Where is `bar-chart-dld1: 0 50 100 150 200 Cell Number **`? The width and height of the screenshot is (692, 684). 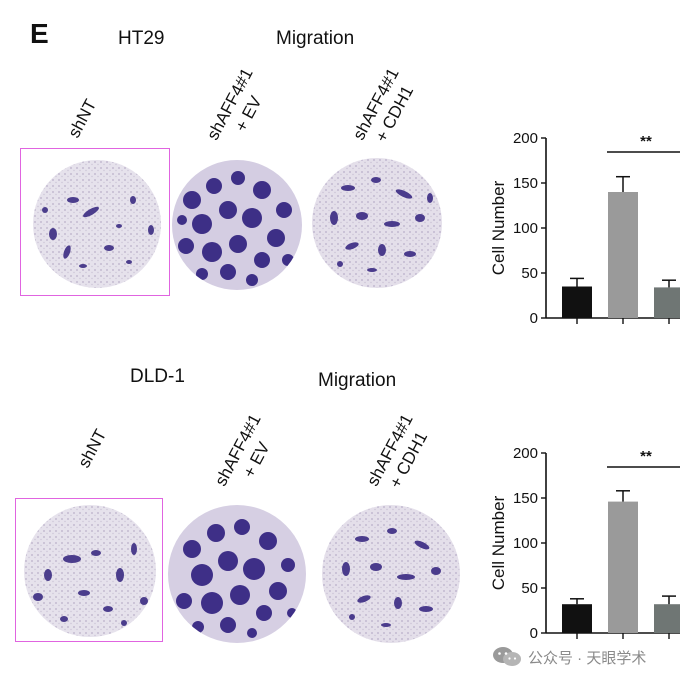 bar-chart-dld1: 0 50 100 150 200 Cell Number ** is located at coordinates (584, 543).